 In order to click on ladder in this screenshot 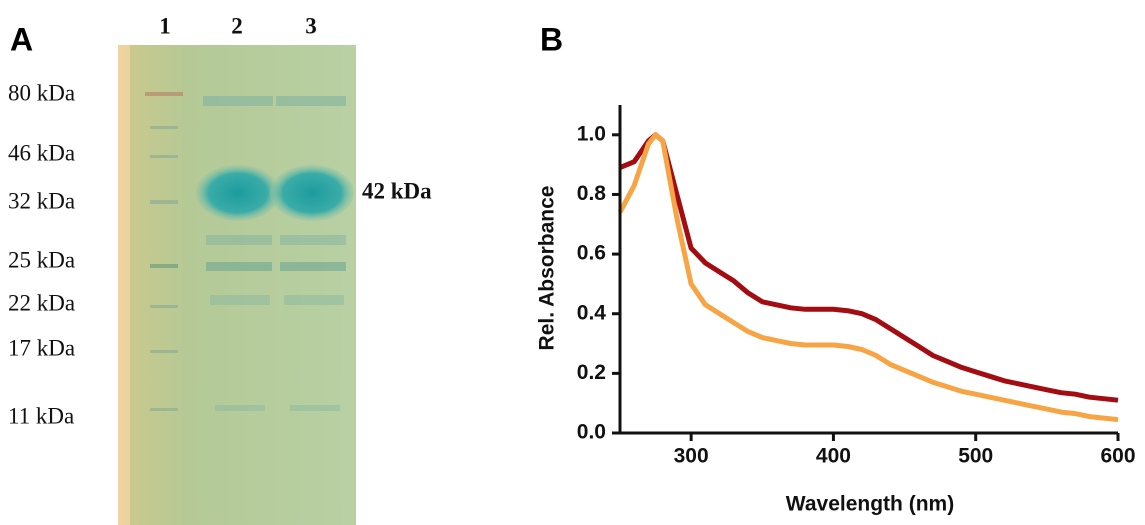, I will do `click(164, 251)`.